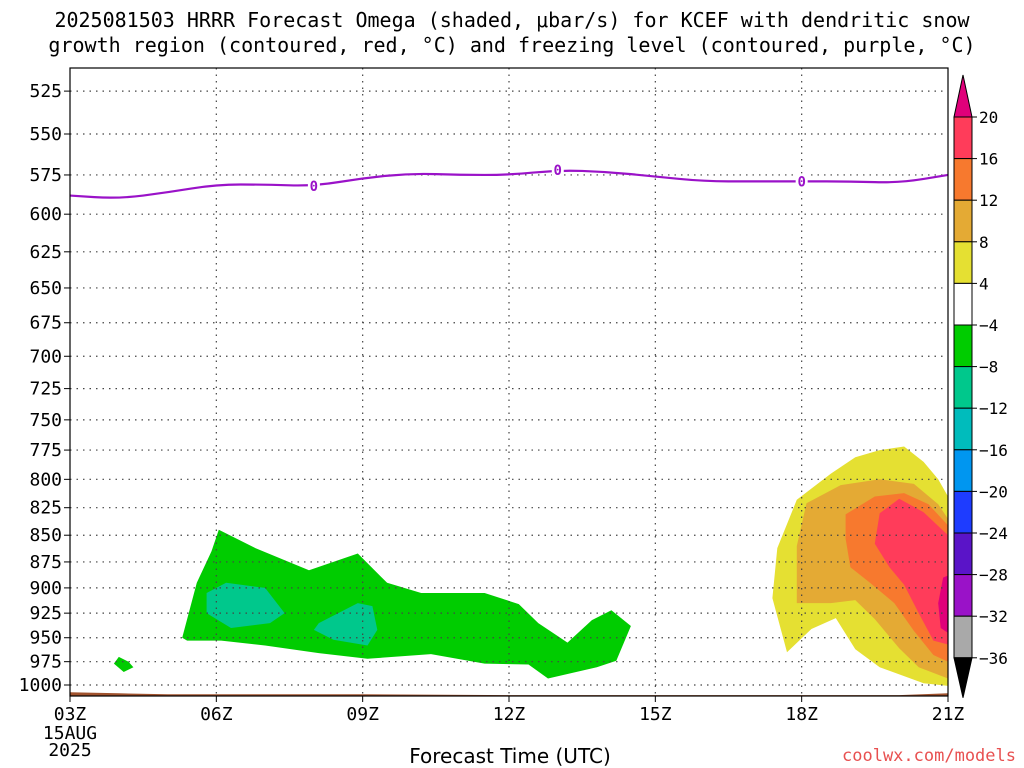 The width and height of the screenshot is (1024, 768). What do you see at coordinates (70, 714) in the screenshot?
I see `x-tick-label: 03Z` at bounding box center [70, 714].